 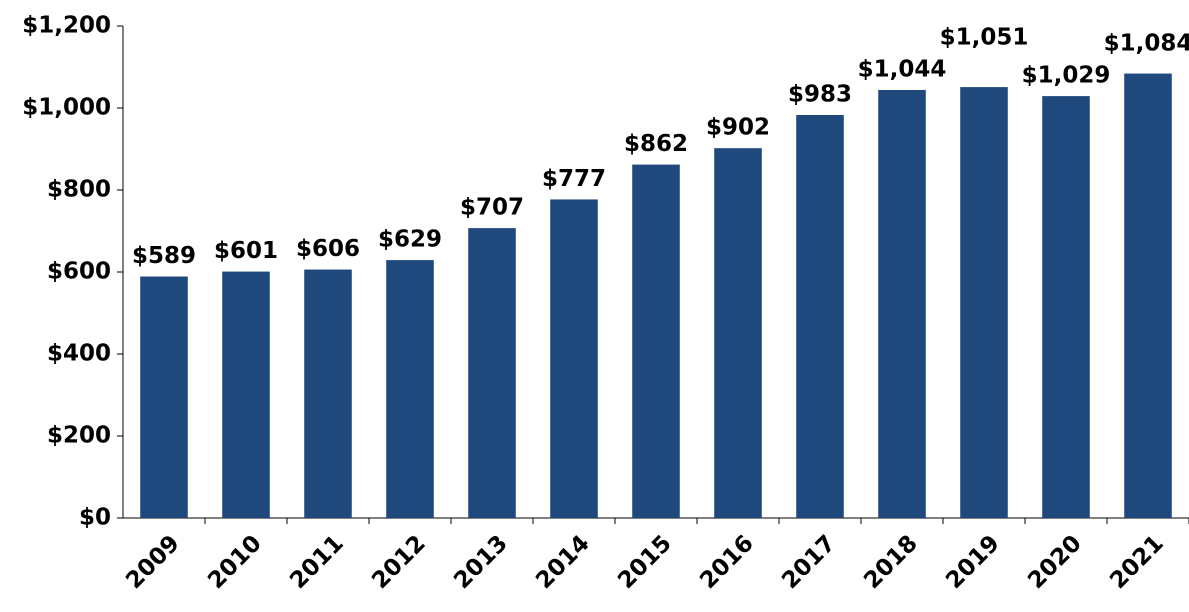 I want to click on value-label: $902, so click(x=738, y=128).